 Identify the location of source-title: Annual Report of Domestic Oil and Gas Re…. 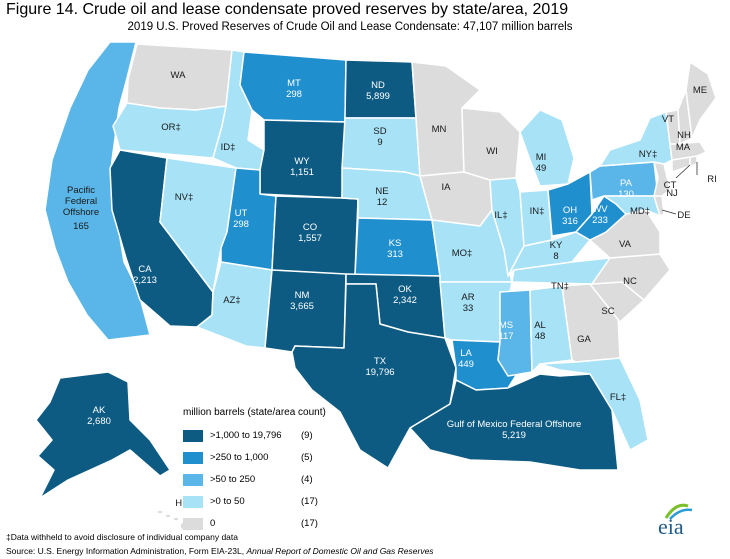
(340, 551).